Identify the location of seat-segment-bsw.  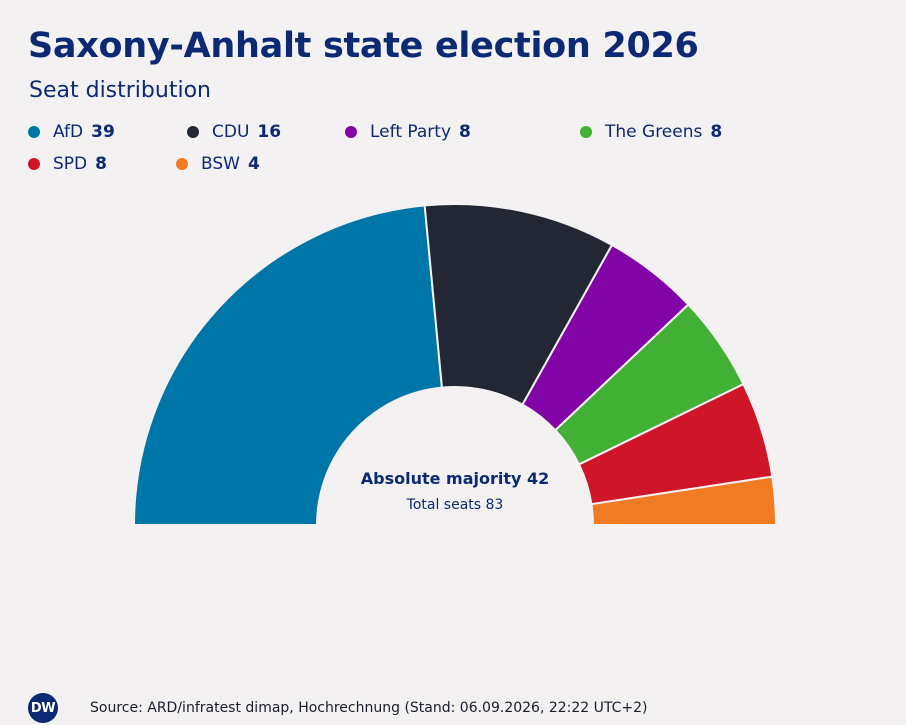
(684, 500).